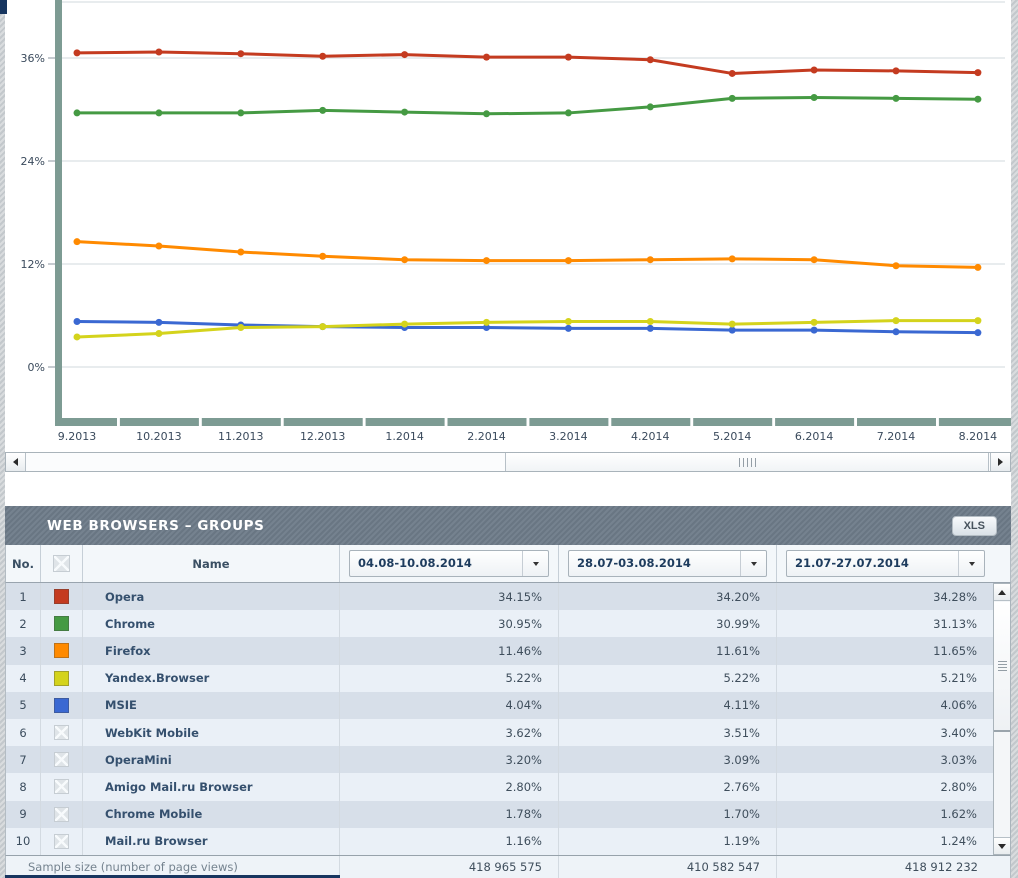 This screenshot has height=878, width=1018. What do you see at coordinates (668, 624) in the screenshot?
I see `period-2-value: 30.99%` at bounding box center [668, 624].